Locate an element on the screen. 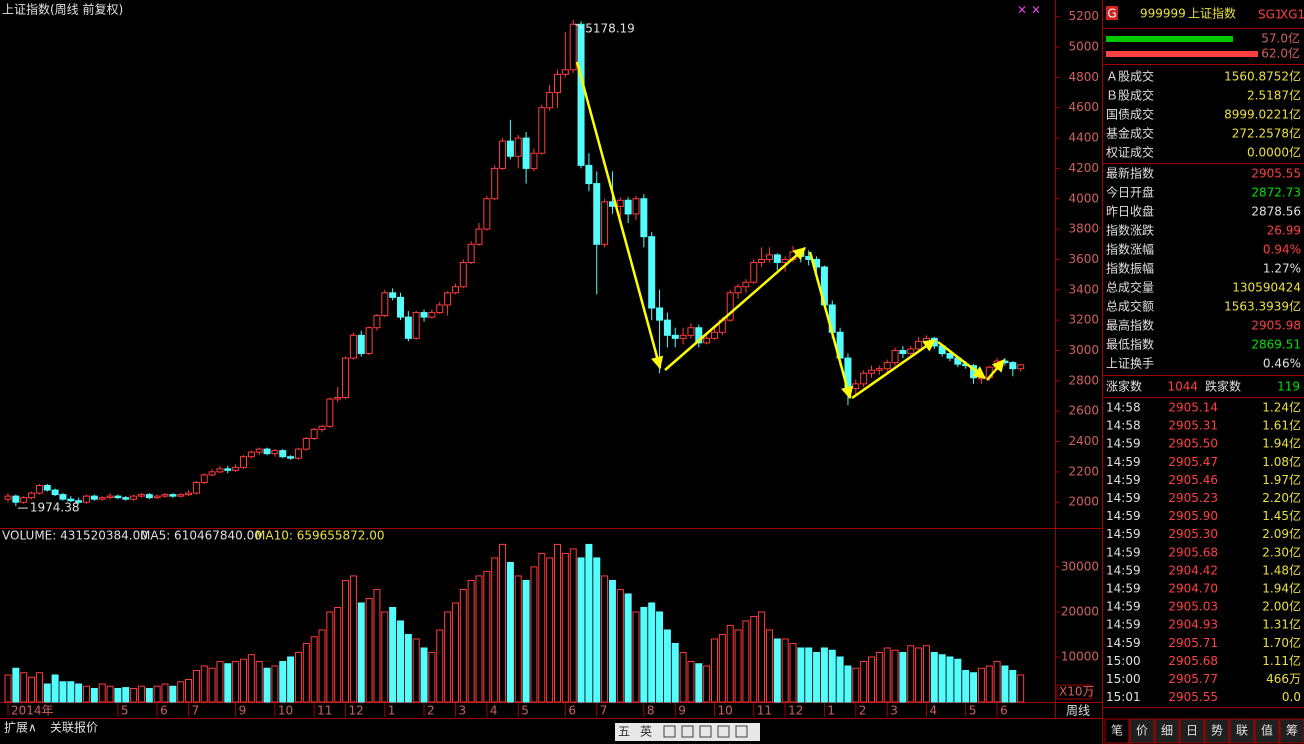 The height and width of the screenshot is (744, 1304). toolbar-key: 五 is located at coordinates (624, 732).